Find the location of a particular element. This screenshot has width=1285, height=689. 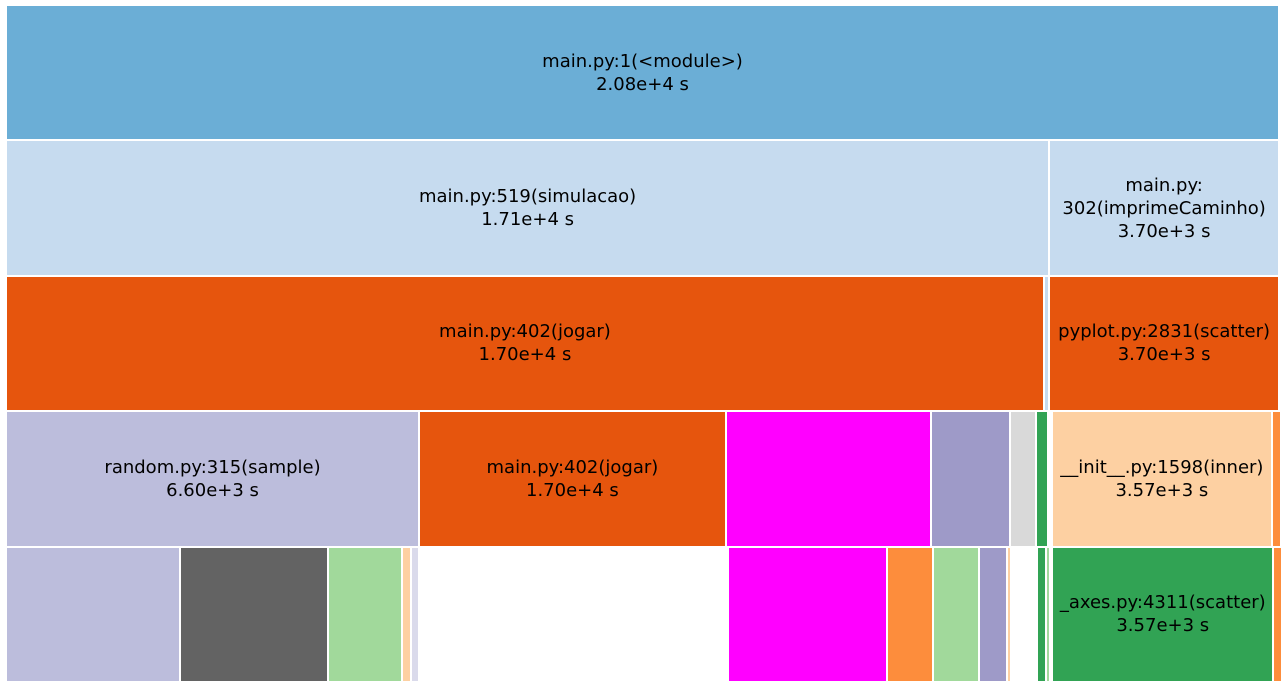

frame-function-name: main.py: 302(imprimeCaminho) is located at coordinates (1164, 196).